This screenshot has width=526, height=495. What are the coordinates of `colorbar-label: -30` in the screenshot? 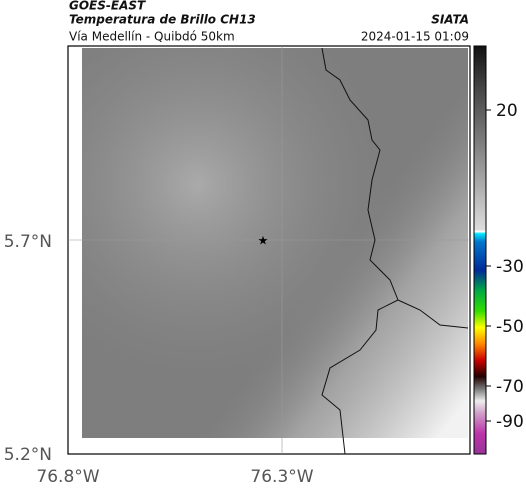 It's located at (510, 267).